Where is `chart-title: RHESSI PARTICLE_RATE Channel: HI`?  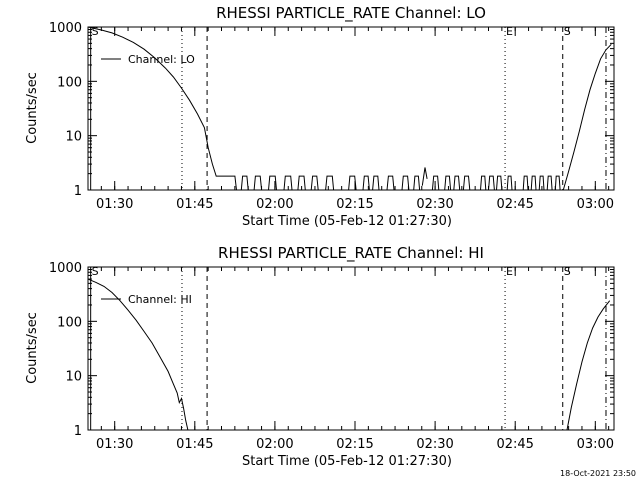 chart-title: RHESSI PARTICLE_RATE Channel: HI is located at coordinates (351, 253).